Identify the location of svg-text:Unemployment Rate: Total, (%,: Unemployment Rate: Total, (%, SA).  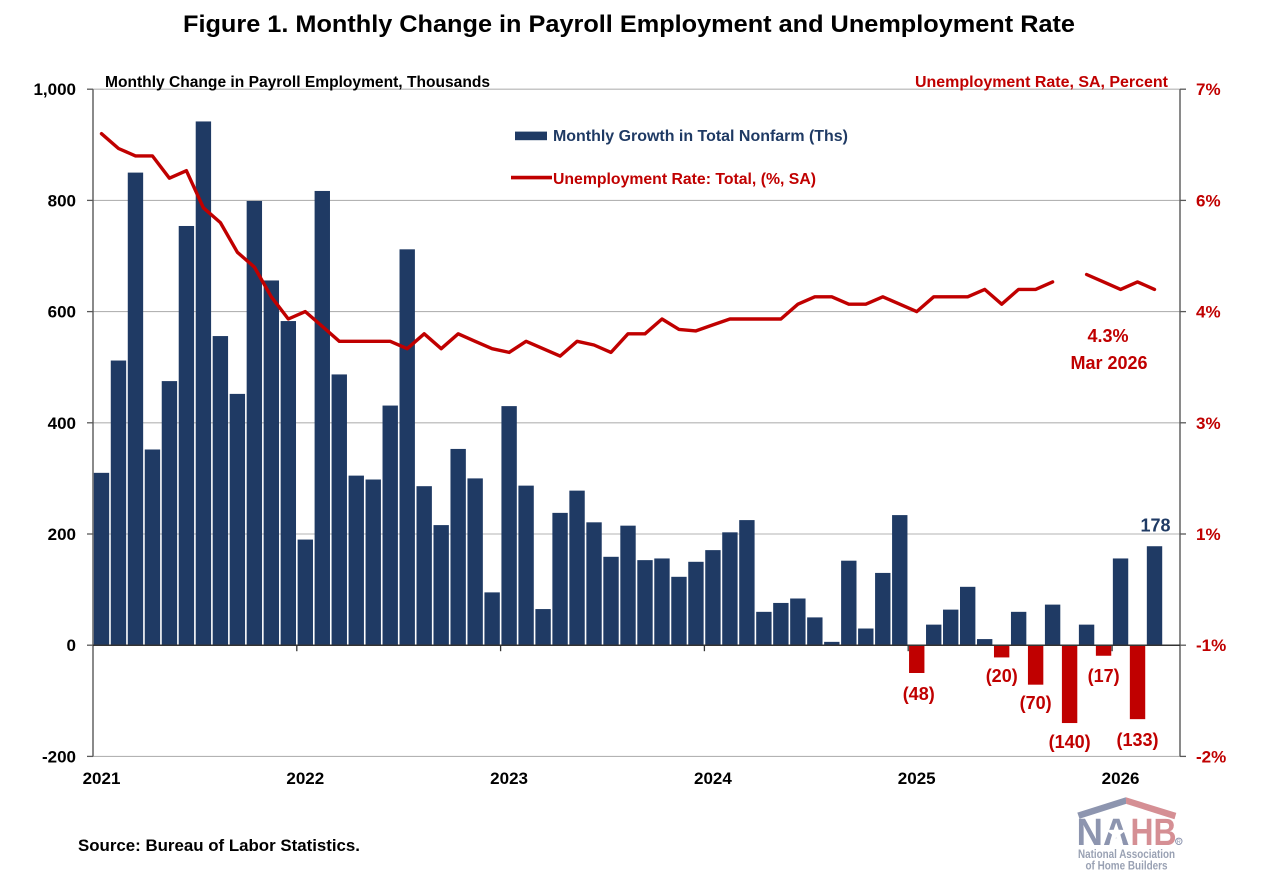
(684, 179).